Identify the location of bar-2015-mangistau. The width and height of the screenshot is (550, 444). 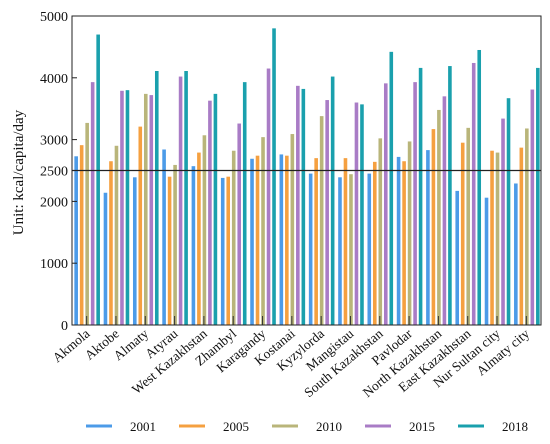
(356, 214).